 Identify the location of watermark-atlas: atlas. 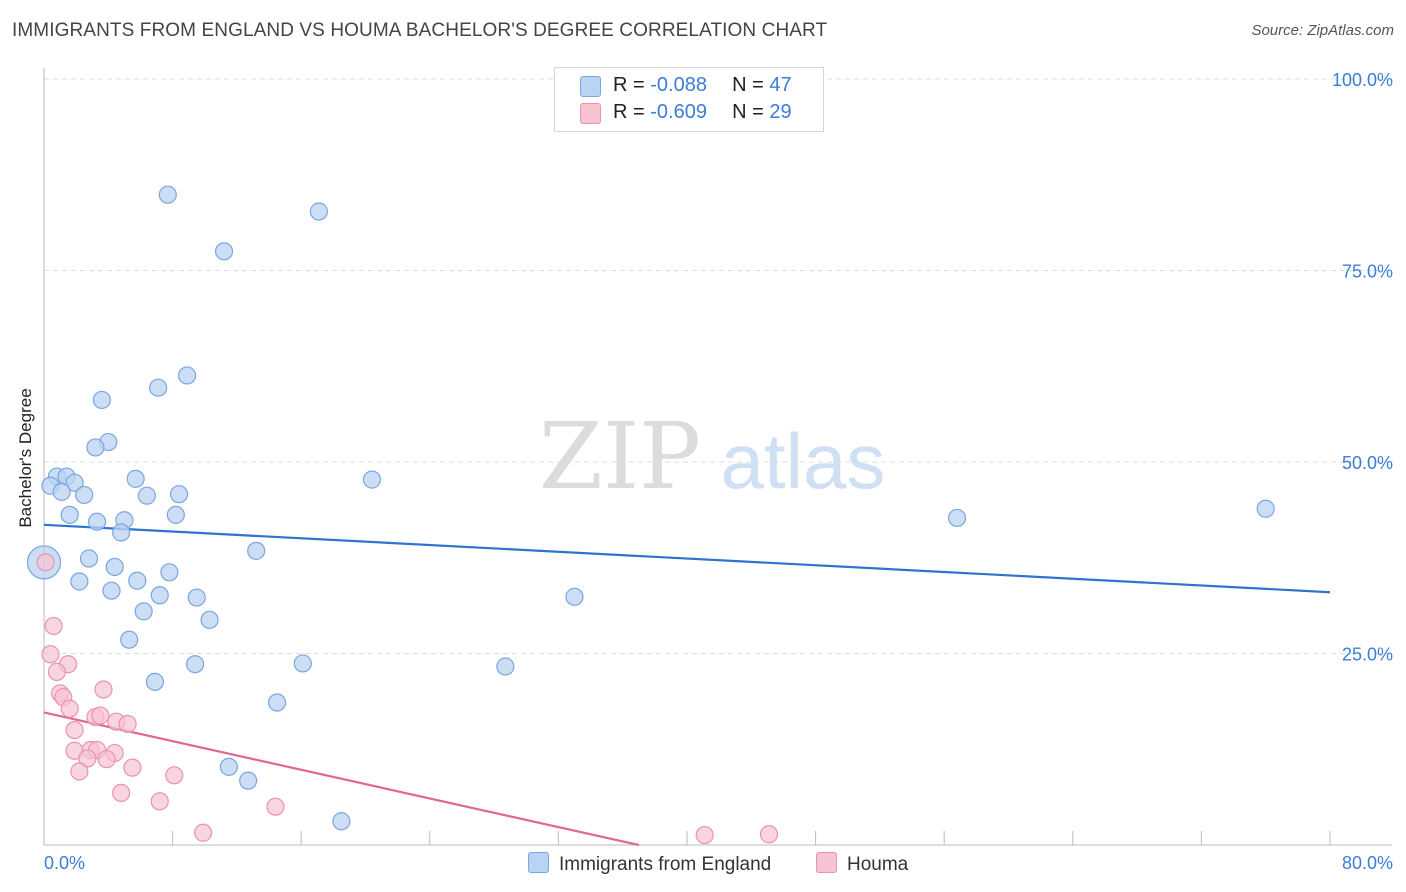
(803, 461).